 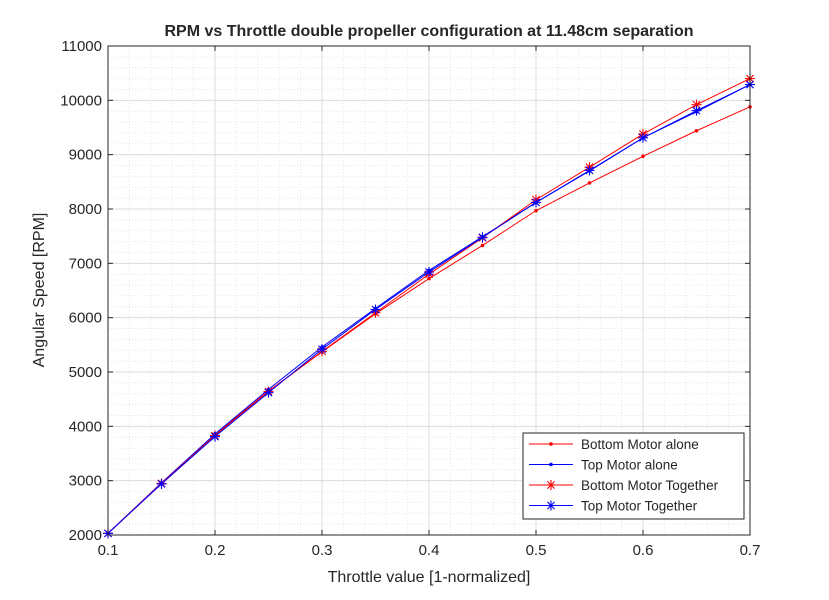 What do you see at coordinates (650, 485) in the screenshot?
I see `legend-label: Bottom Motor Together` at bounding box center [650, 485].